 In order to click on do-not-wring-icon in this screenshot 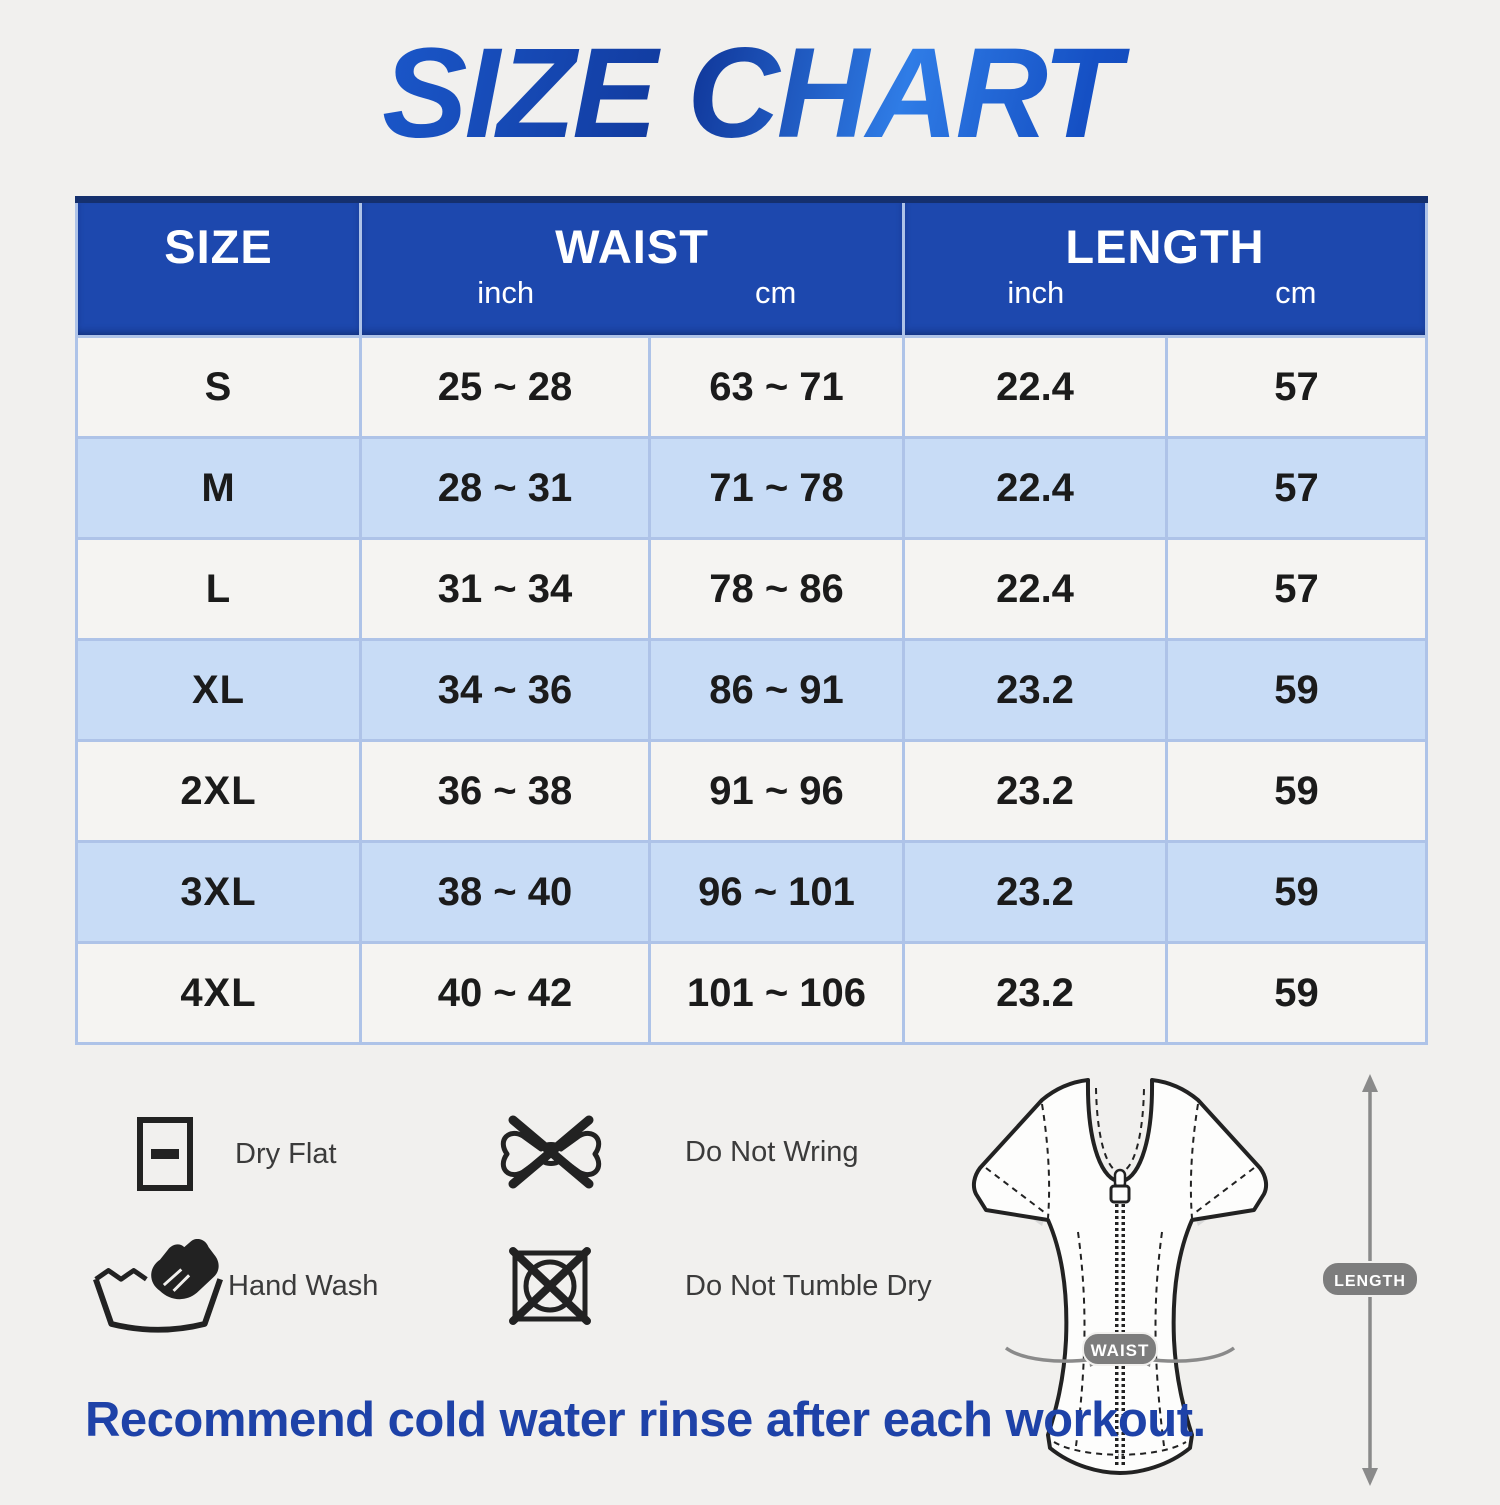, I will do `click(549, 1152)`.